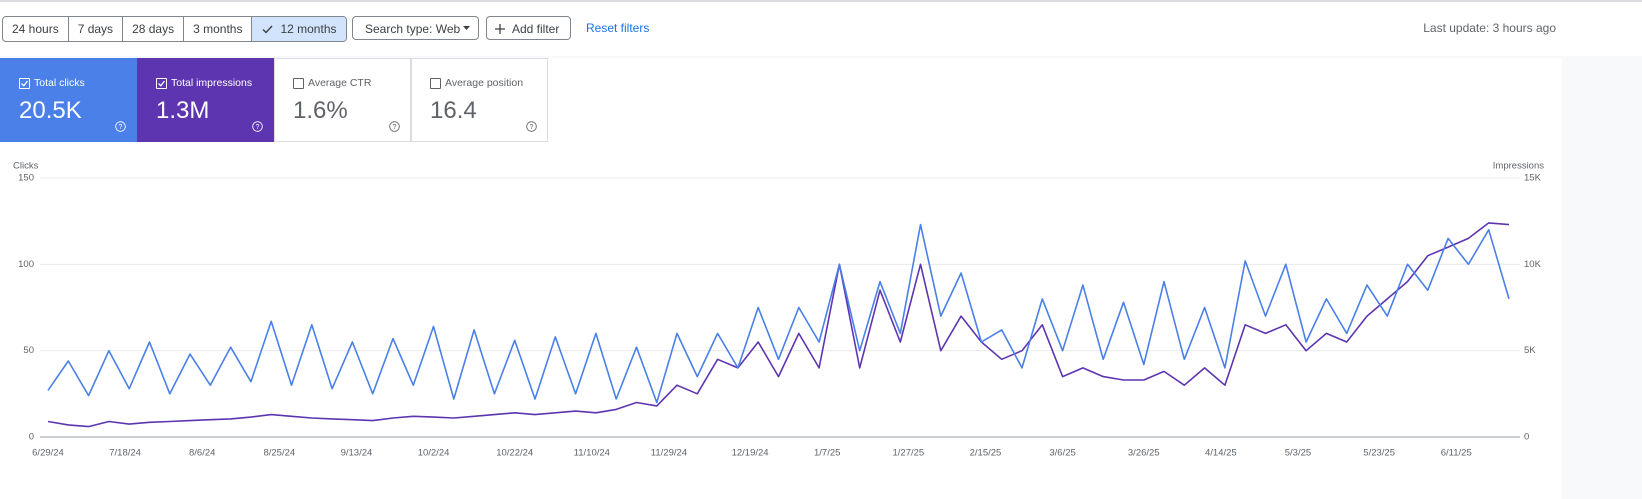  I want to click on search-type-button: Search type: Web, so click(415, 28).